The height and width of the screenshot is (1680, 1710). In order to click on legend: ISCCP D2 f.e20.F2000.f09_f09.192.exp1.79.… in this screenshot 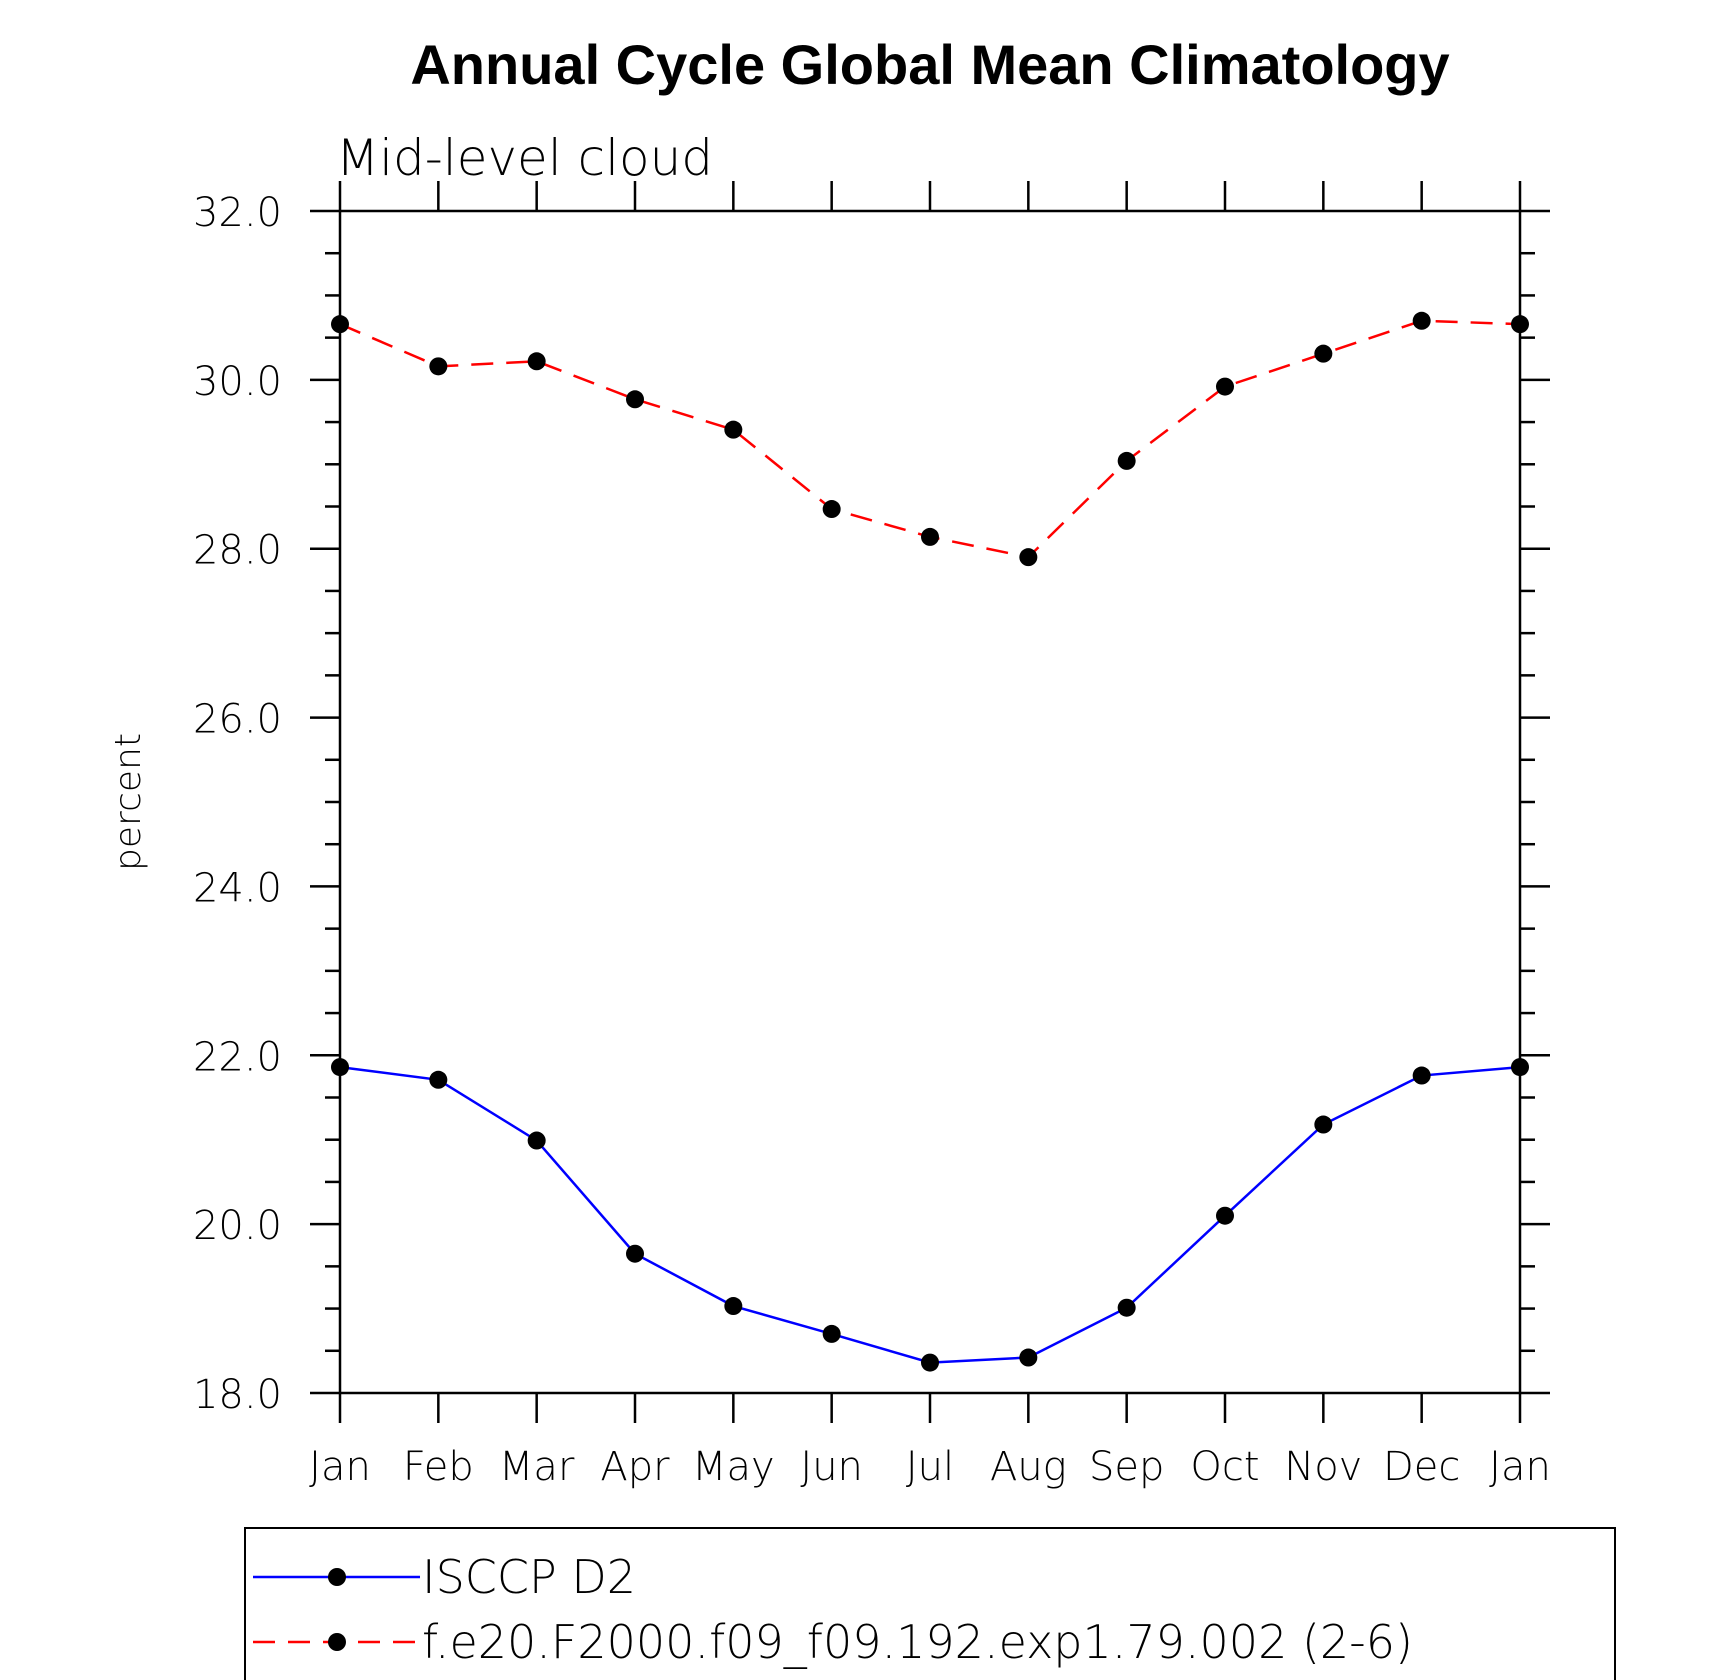, I will do `click(930, 1603)`.